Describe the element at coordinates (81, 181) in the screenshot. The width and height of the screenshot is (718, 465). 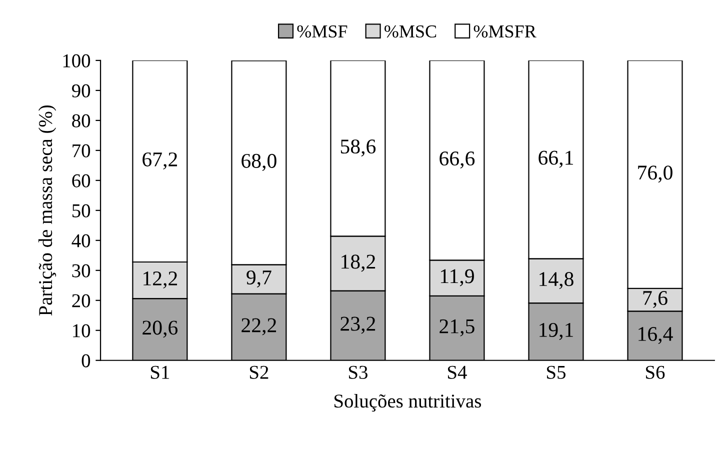
I see `y-tick-label: 60` at that location.